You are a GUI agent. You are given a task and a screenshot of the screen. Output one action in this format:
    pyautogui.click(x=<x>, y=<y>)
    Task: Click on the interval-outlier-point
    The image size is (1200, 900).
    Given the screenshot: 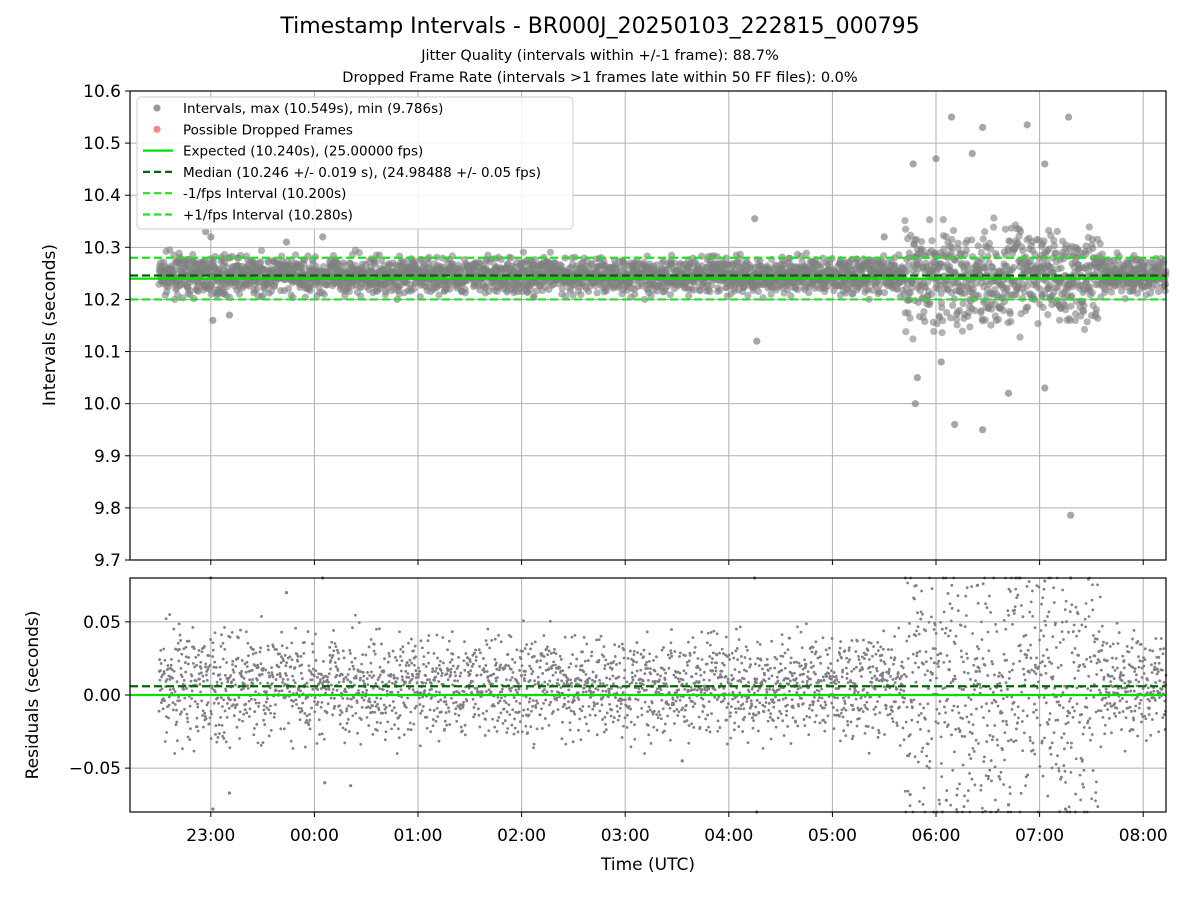 What is the action you would take?
    pyautogui.click(x=884, y=237)
    